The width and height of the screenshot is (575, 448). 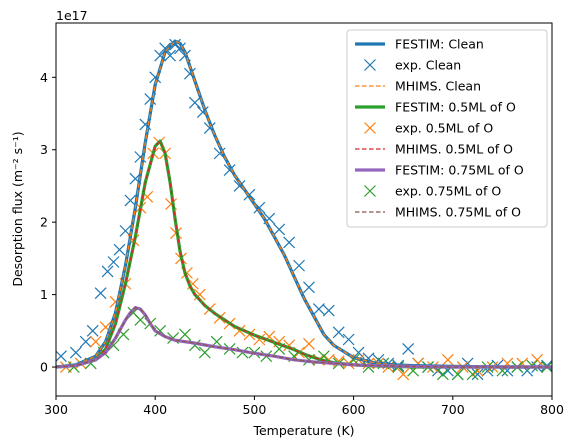 I want to click on legend-label: exp. 0.5ML of O, so click(x=444, y=128).